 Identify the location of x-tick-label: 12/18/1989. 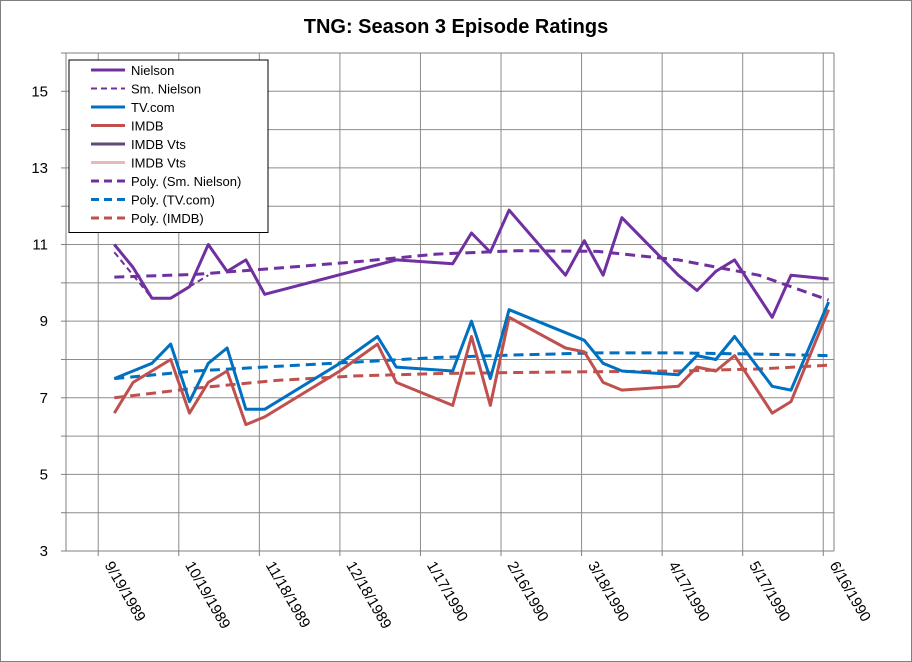
(368, 596).